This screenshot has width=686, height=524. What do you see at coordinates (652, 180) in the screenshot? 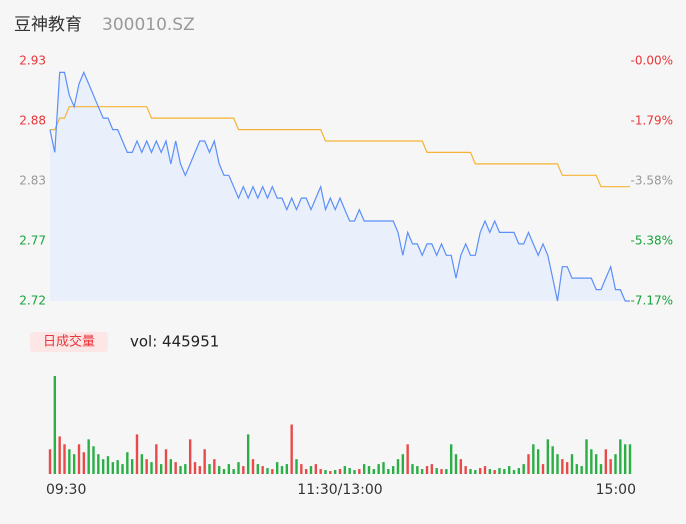
I see `y2-tick-label: -3.58%` at bounding box center [652, 180].